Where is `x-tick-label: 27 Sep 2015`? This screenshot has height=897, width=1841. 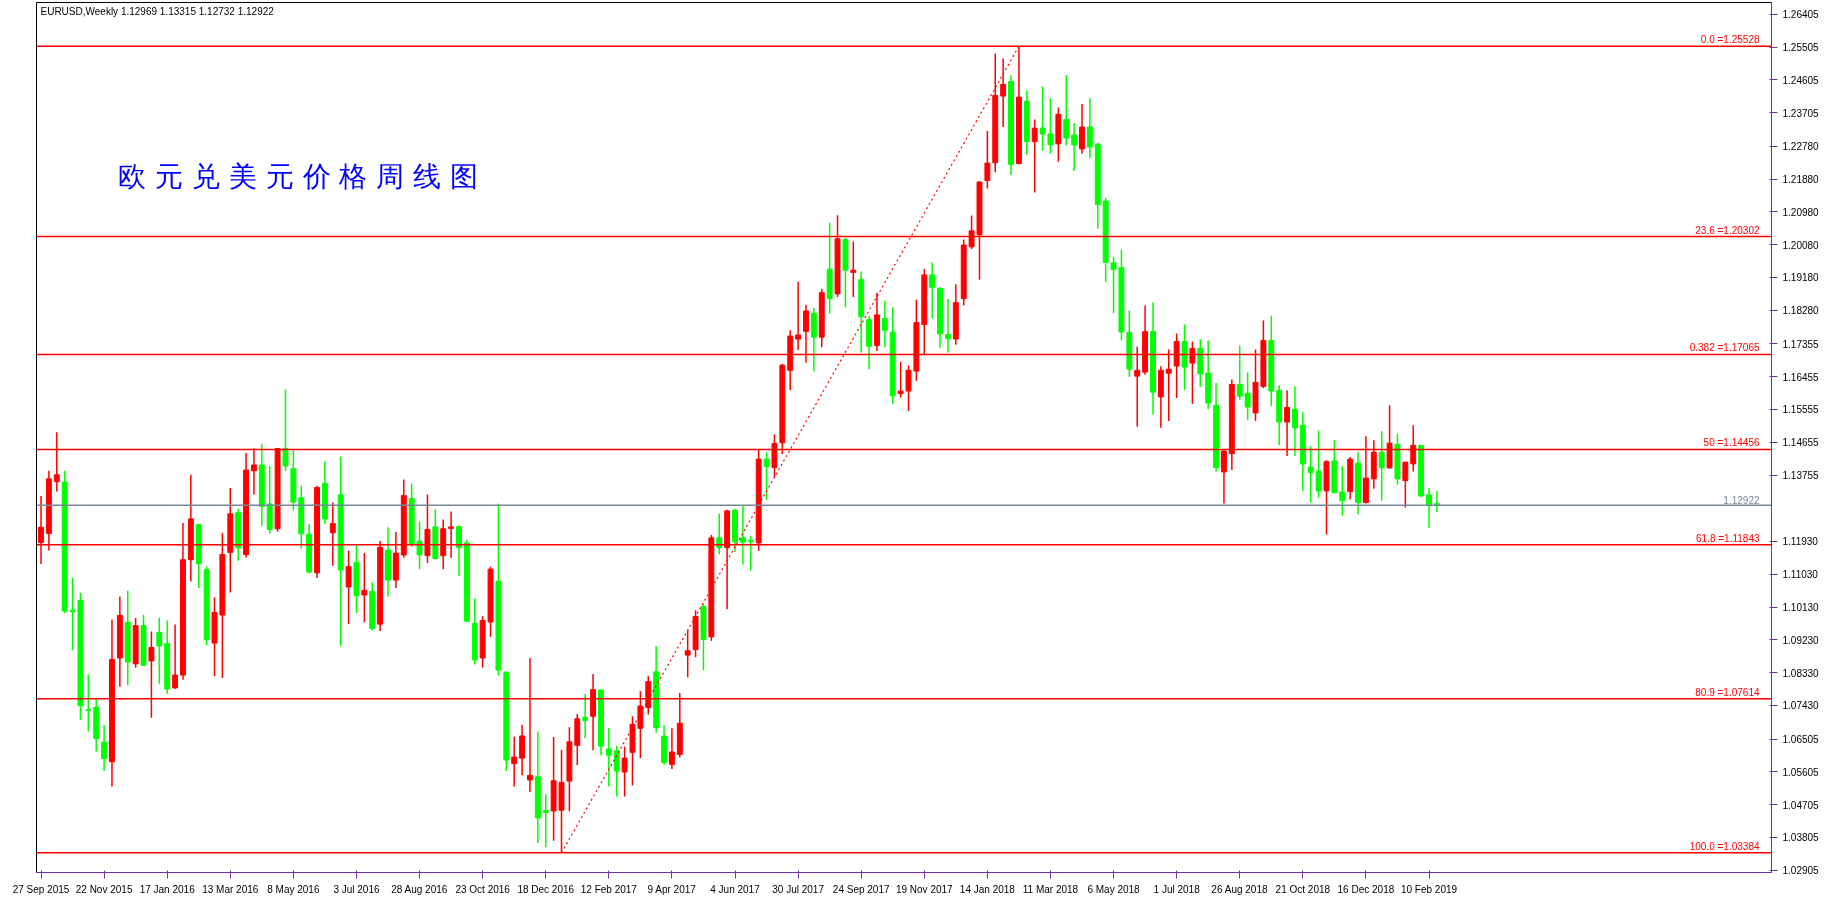
x-tick-label: 27 Sep 2015 is located at coordinates (41, 889).